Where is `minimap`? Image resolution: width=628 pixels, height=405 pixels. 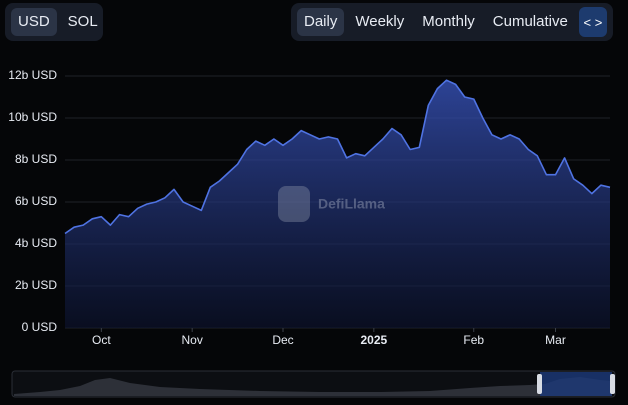 minimap is located at coordinates (313, 384).